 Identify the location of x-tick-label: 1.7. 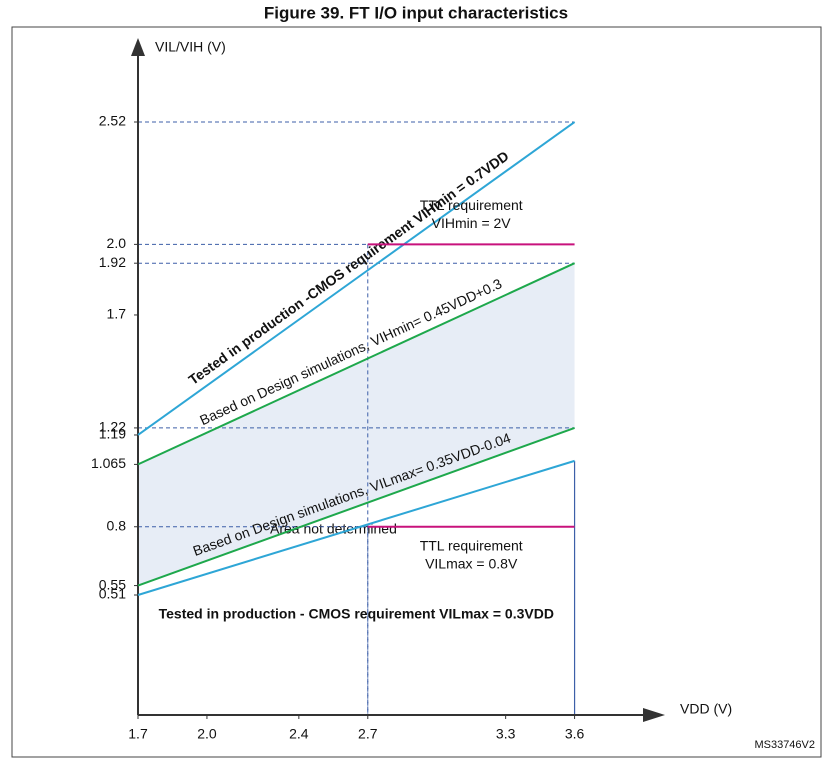
(138, 734).